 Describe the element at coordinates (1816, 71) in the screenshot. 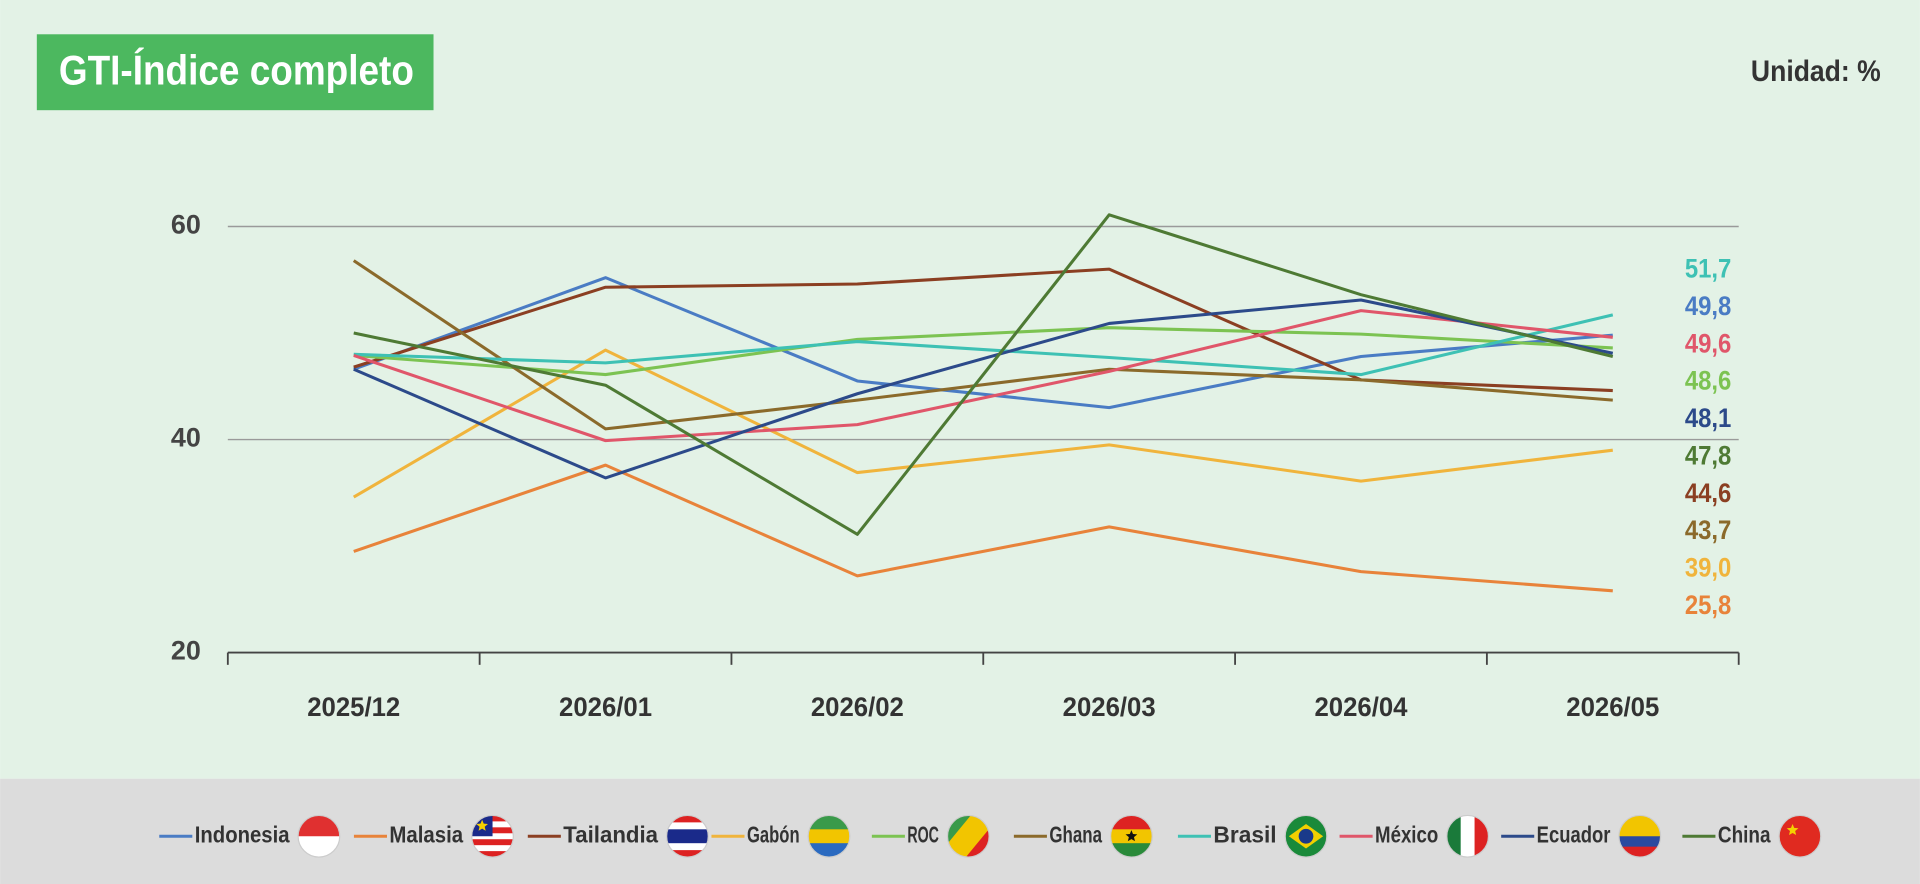

I see `unit-label: Unidad: %` at that location.